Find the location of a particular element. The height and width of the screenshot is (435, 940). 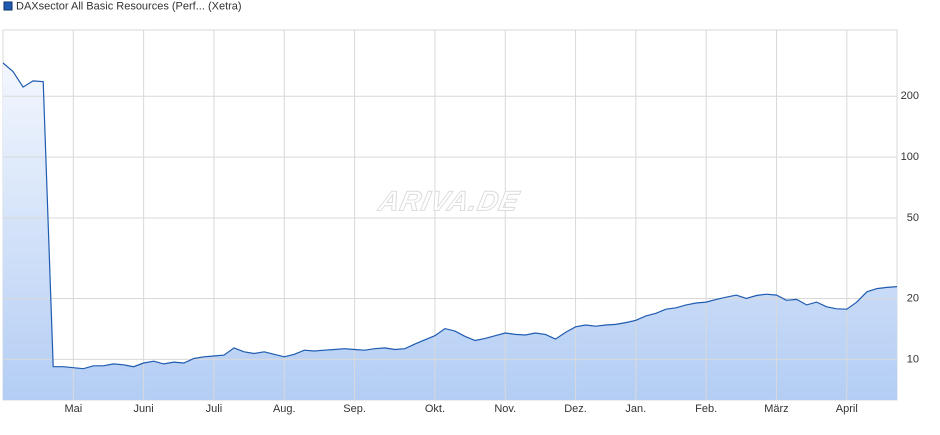

legend-swatch is located at coordinates (8, 6).